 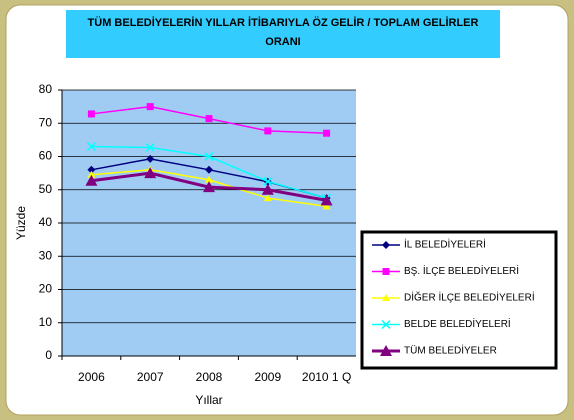 I want to click on x-tick-label: 2008, so click(x=209, y=377).